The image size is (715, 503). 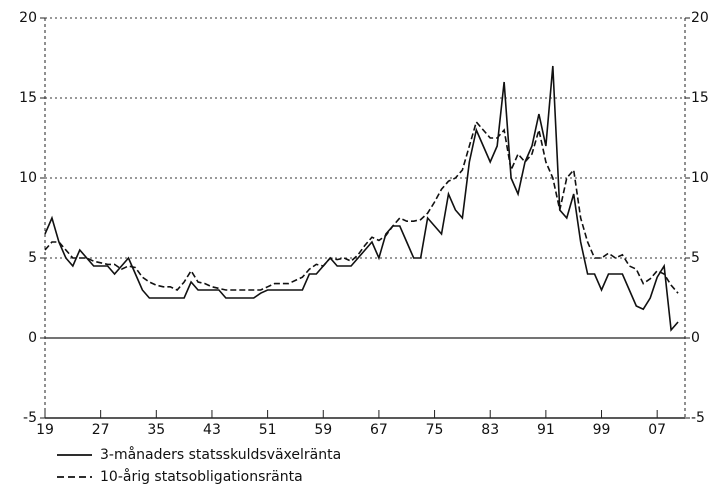 I want to click on x-tick-label: 35, so click(x=156, y=430).